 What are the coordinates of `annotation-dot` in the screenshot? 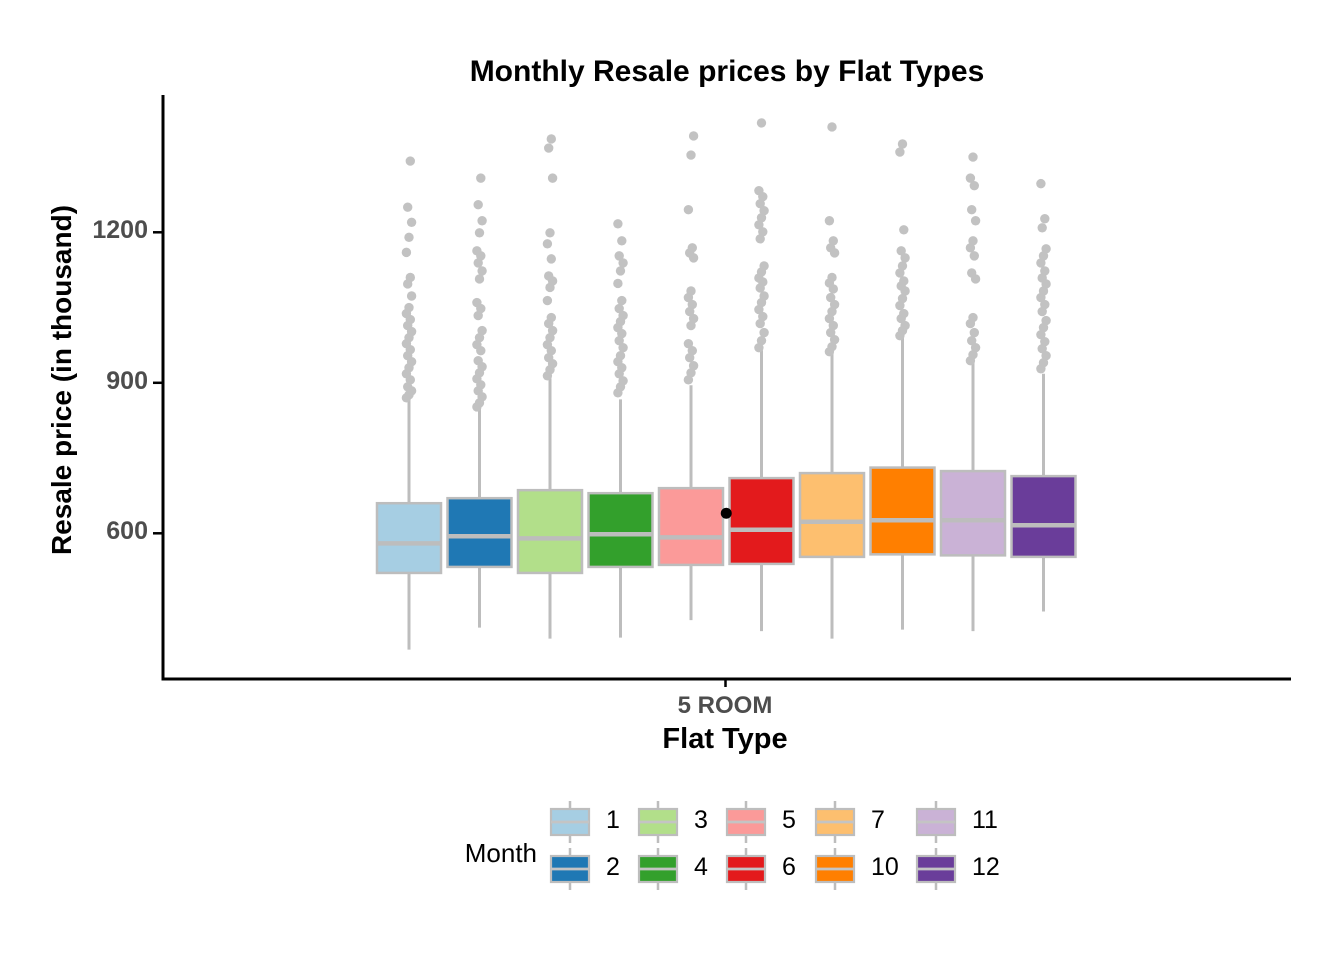 It's located at (726, 513).